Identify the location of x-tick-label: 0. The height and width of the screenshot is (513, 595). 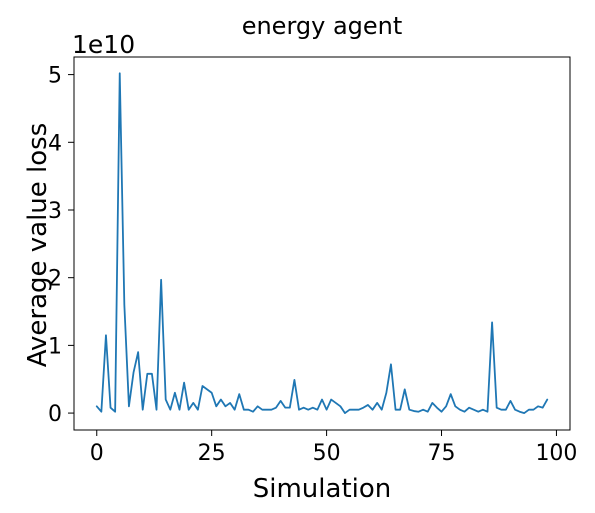
(97, 453).